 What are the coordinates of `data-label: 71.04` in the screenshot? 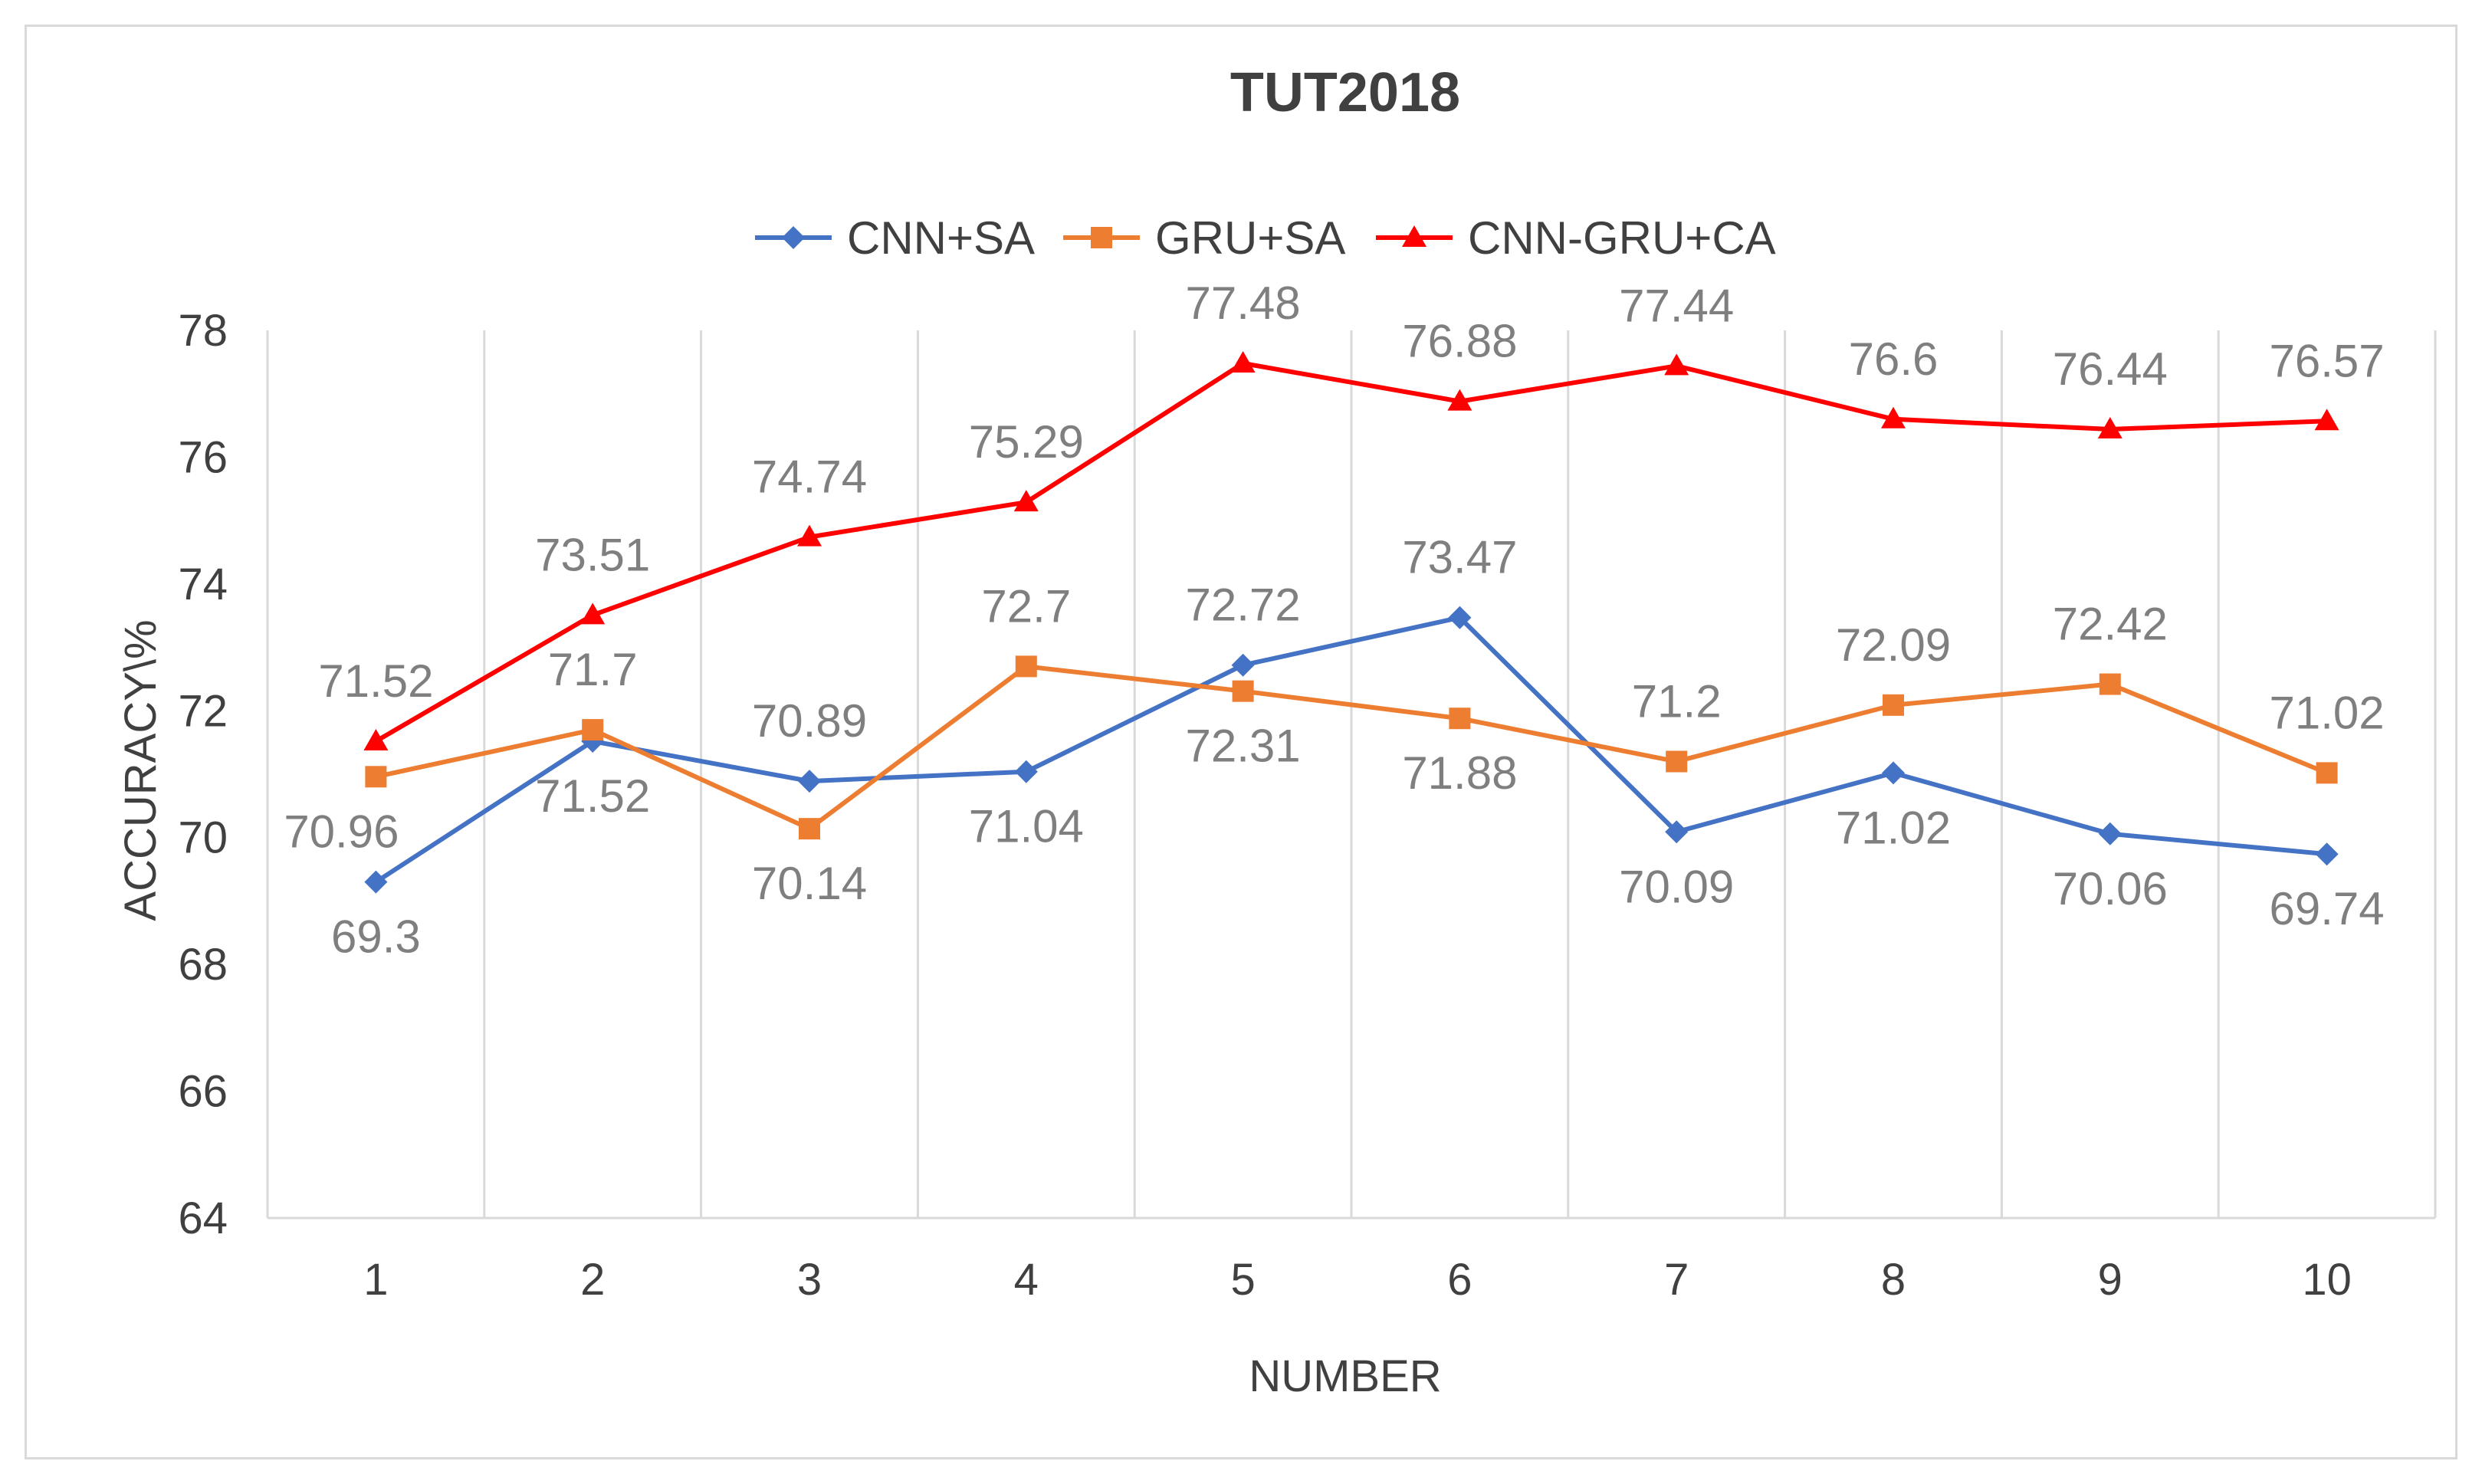 It's located at (1027, 826).